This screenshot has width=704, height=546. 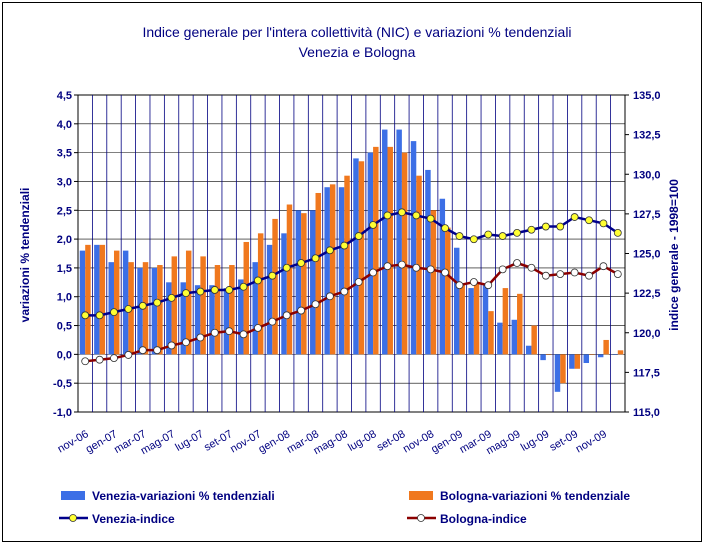 What do you see at coordinates (647, 96) in the screenshot?
I see `y-right-tick-label: 135,0` at bounding box center [647, 96].